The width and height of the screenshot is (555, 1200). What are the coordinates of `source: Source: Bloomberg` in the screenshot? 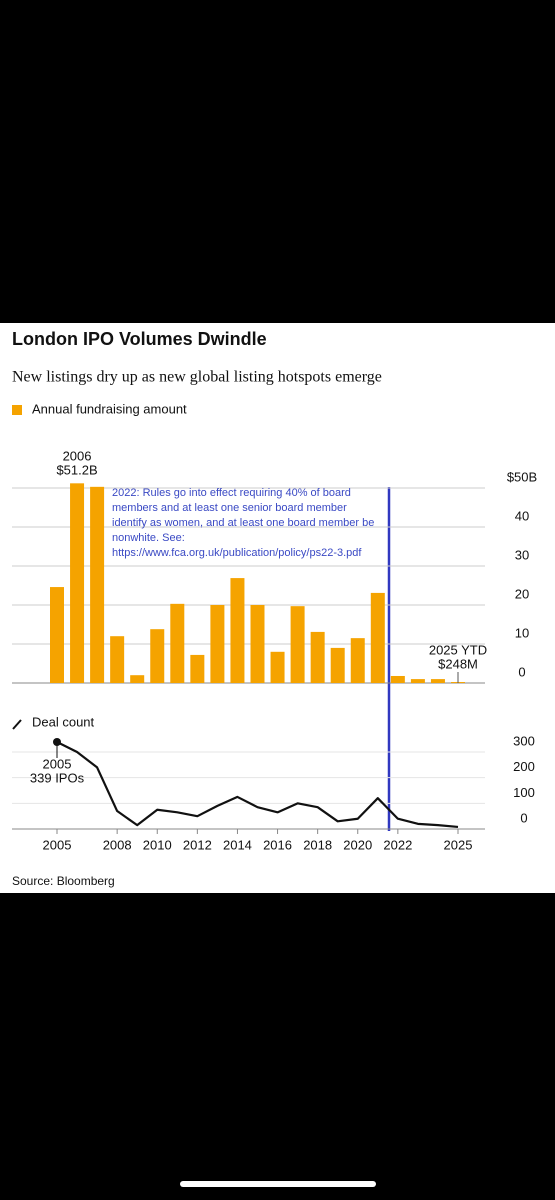 It's located at (63, 881).